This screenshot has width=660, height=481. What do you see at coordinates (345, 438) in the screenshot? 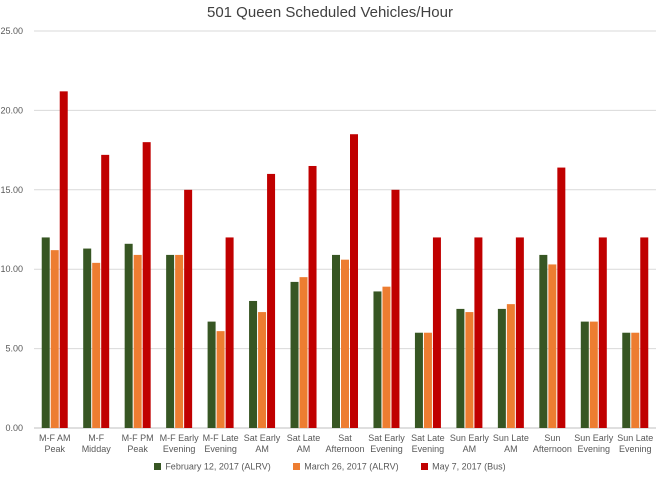
I see `x-tick-label-line: Sat` at bounding box center [345, 438].